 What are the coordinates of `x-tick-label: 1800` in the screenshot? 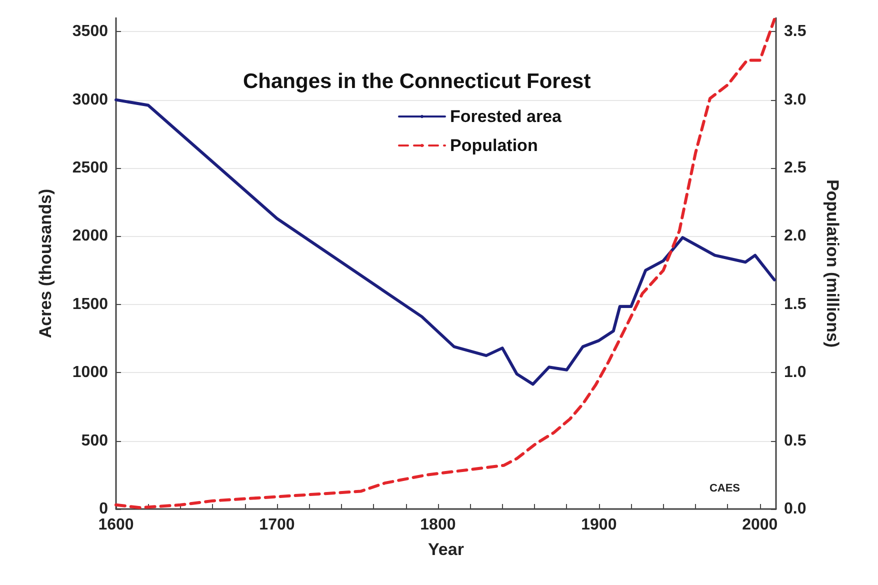 It's located at (438, 525).